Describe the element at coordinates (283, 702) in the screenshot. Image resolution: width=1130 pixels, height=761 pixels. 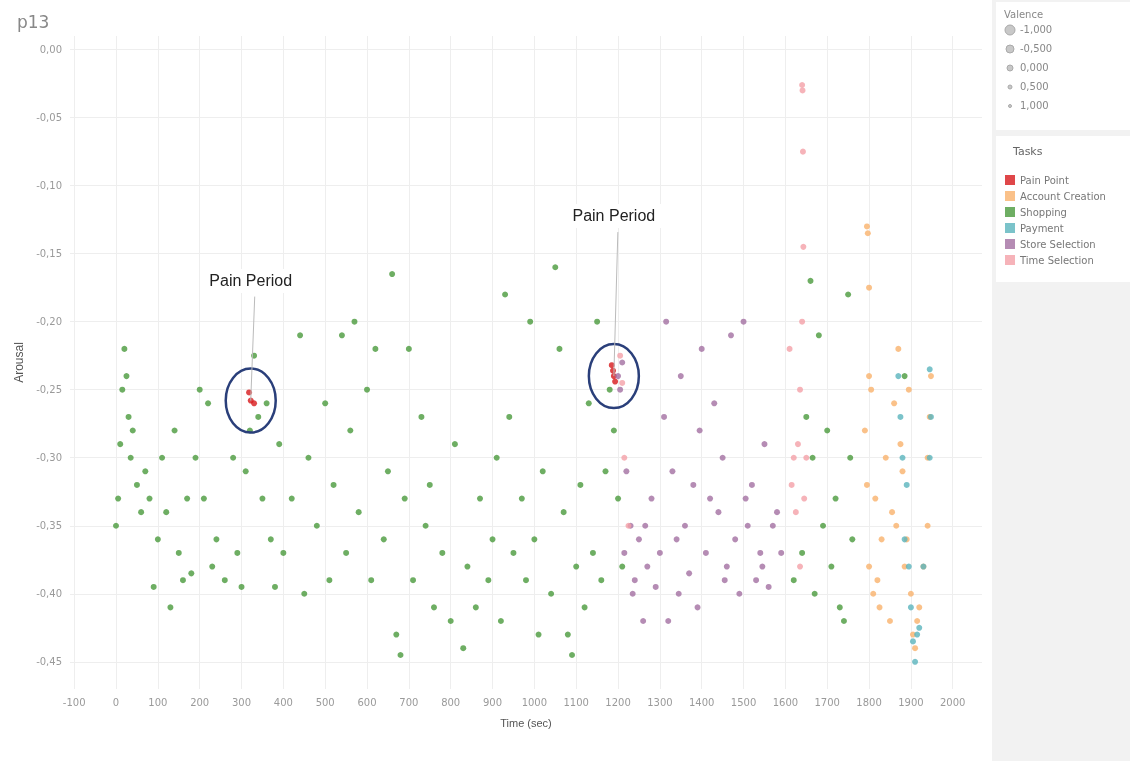
I see `x-tick-label: 400` at that location.